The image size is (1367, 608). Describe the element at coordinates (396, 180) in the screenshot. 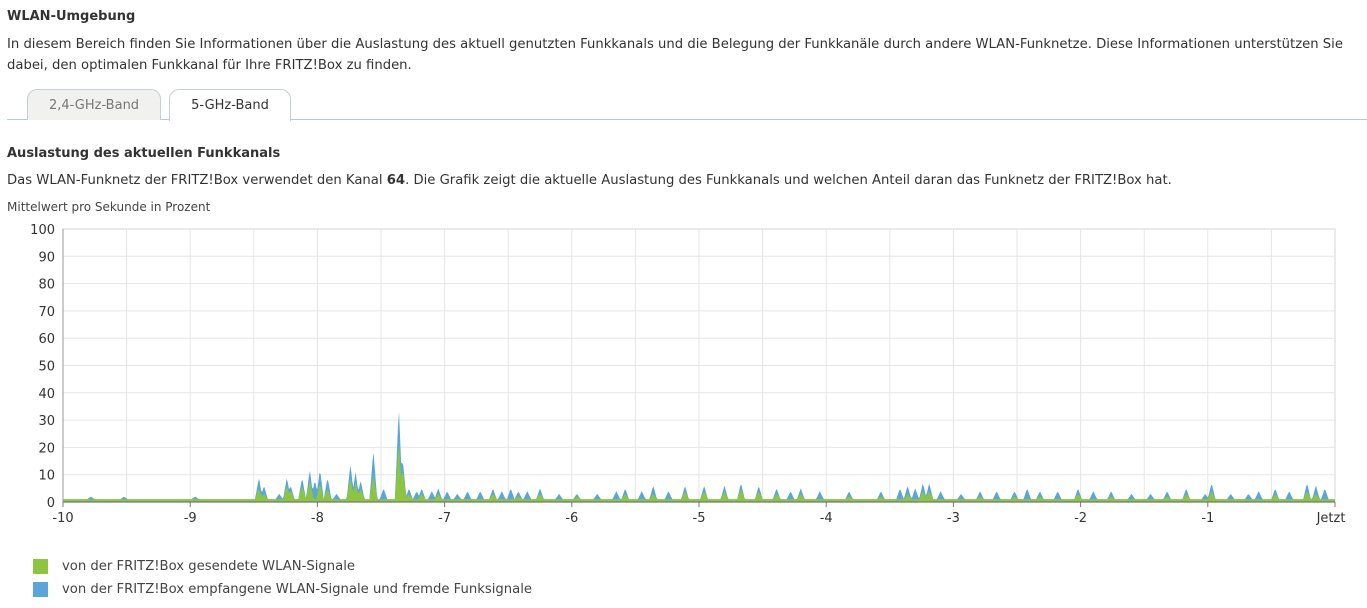

I see `channel-number: 64` at that location.